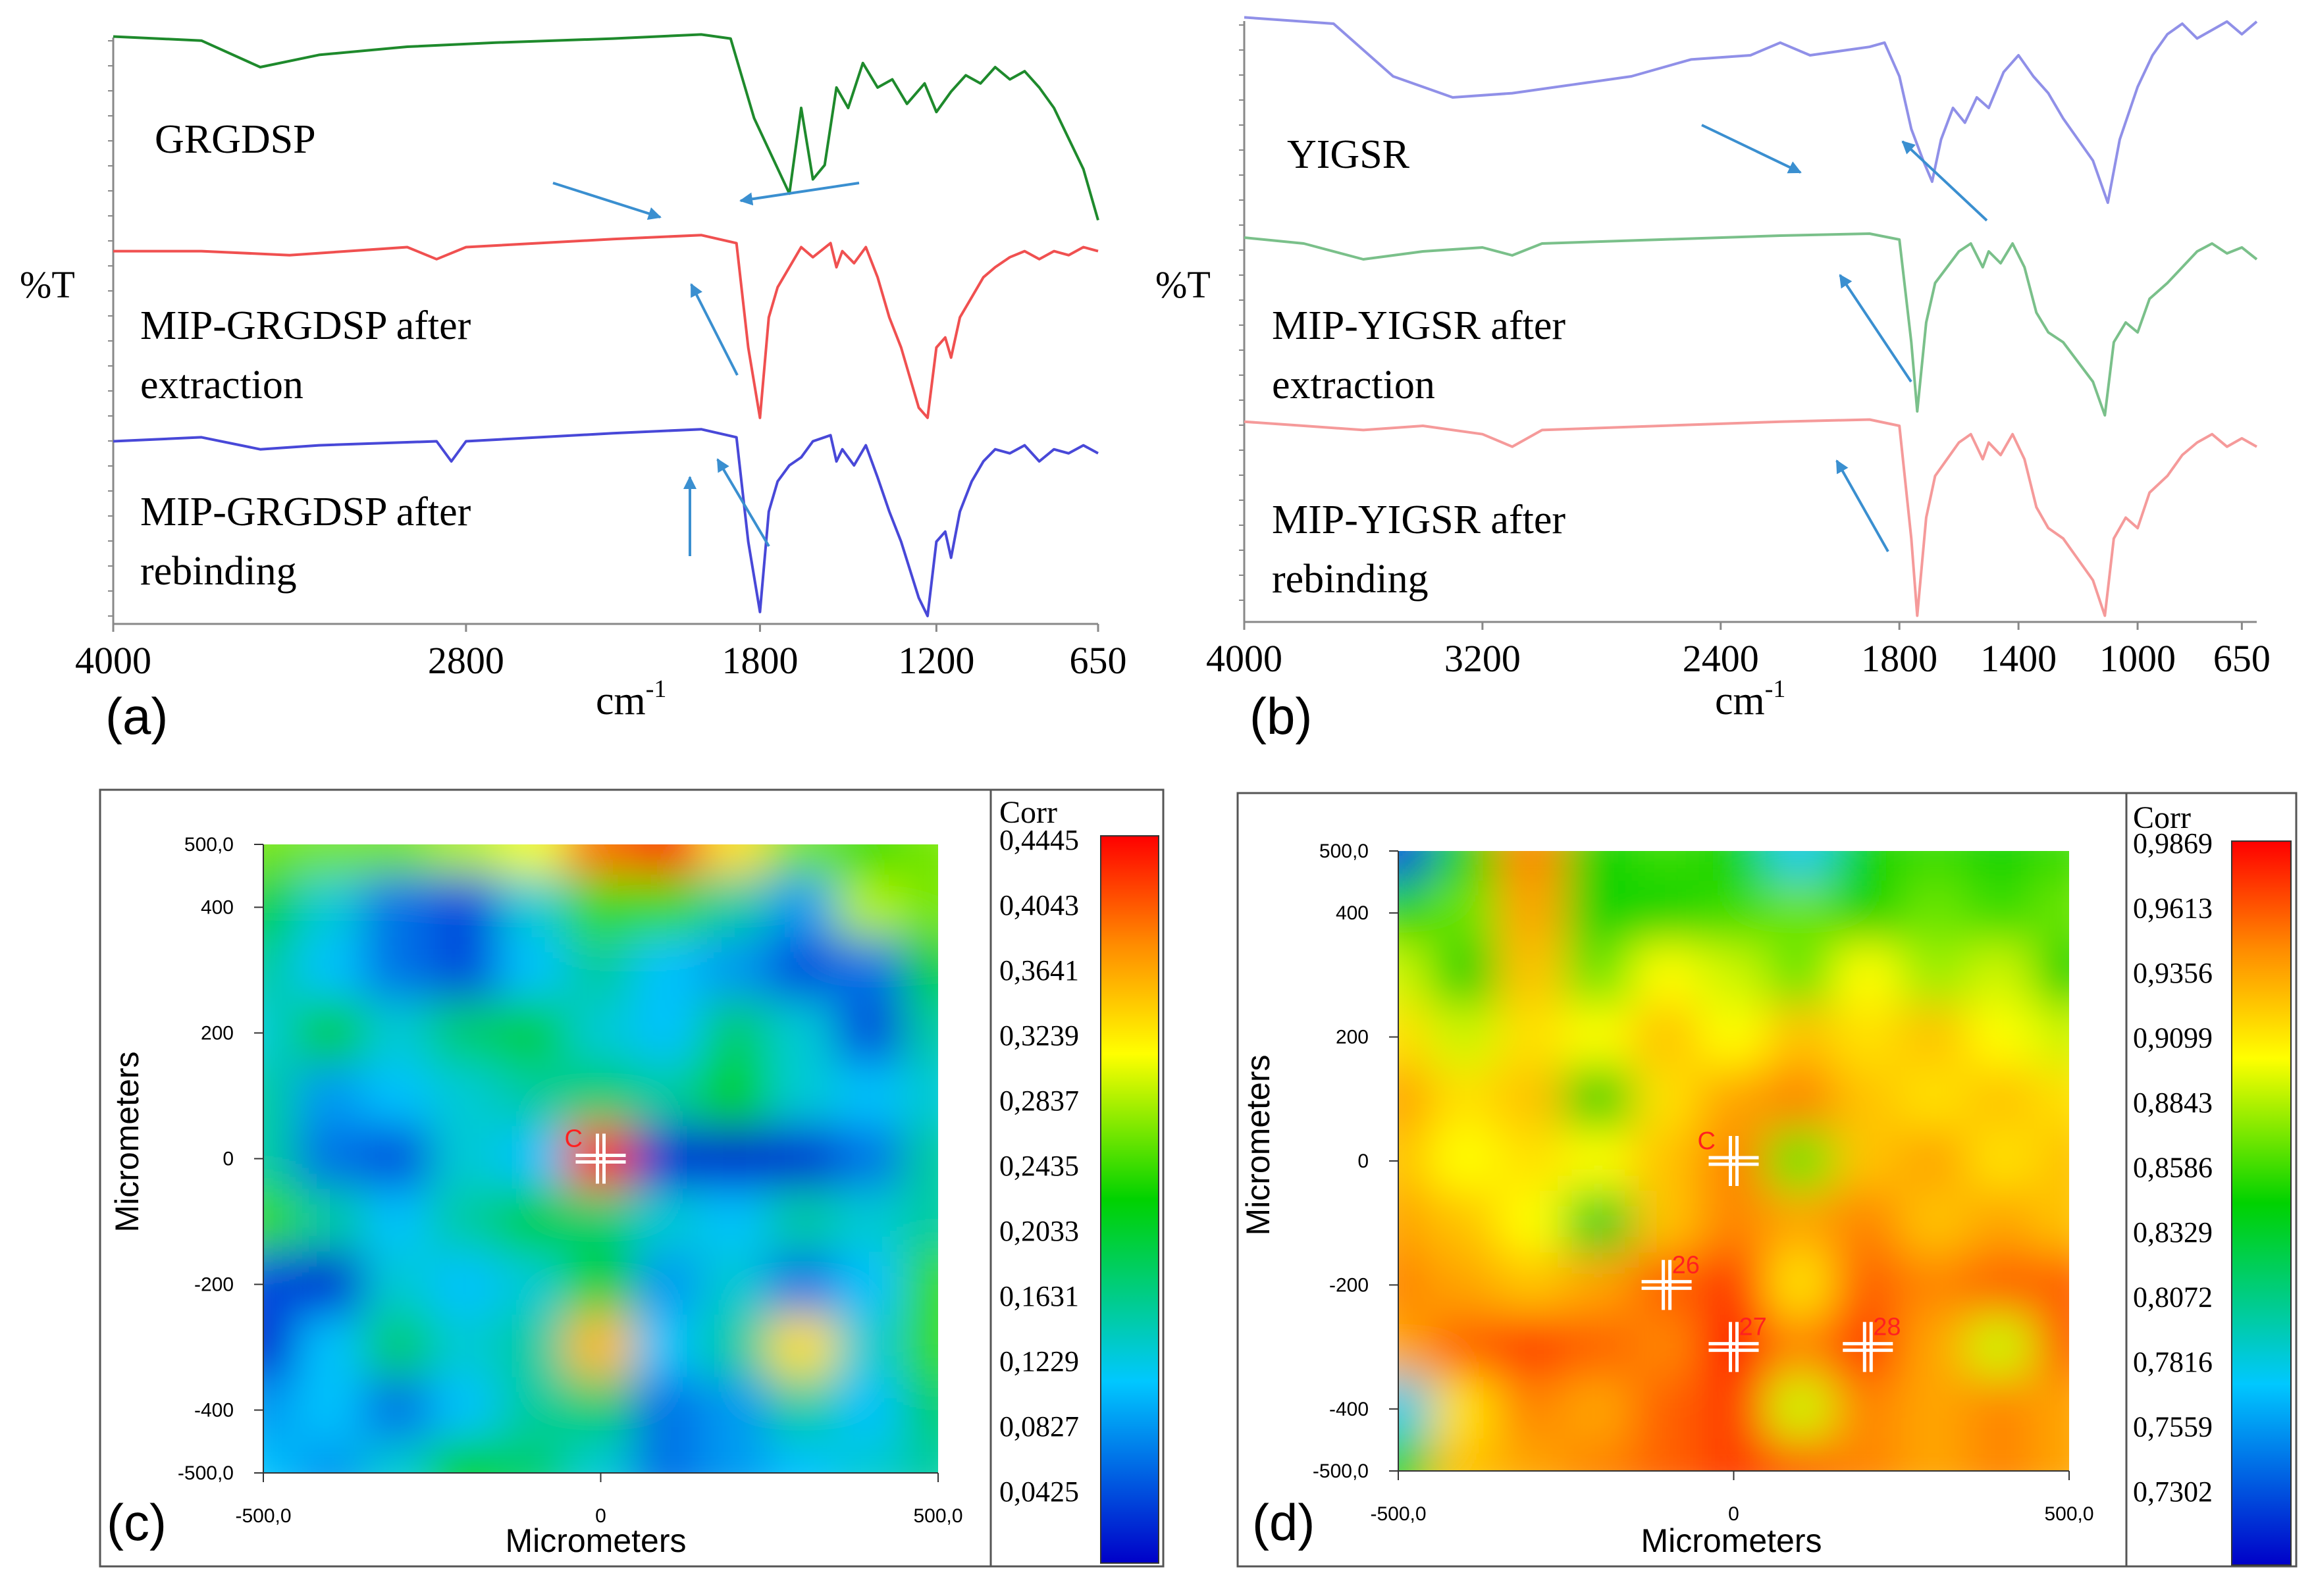  What do you see at coordinates (1130, 1199) in the screenshot?
I see `panel-c-colorbar` at bounding box center [1130, 1199].